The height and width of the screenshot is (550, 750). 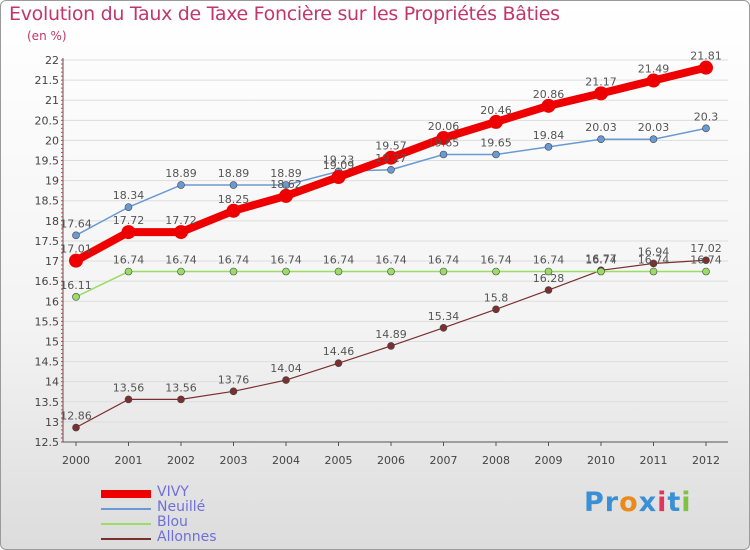 I want to click on logo-letter: x, so click(x=648, y=502).